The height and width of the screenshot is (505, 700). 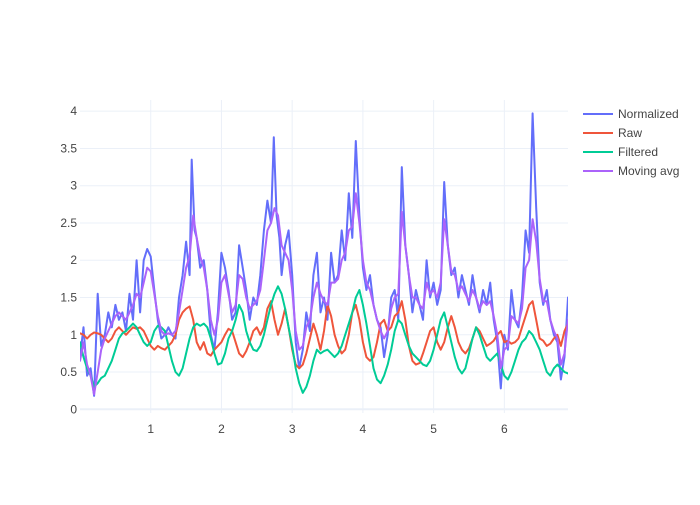 What do you see at coordinates (612, 133) in the screenshot?
I see `legend-item-raw: Raw` at bounding box center [612, 133].